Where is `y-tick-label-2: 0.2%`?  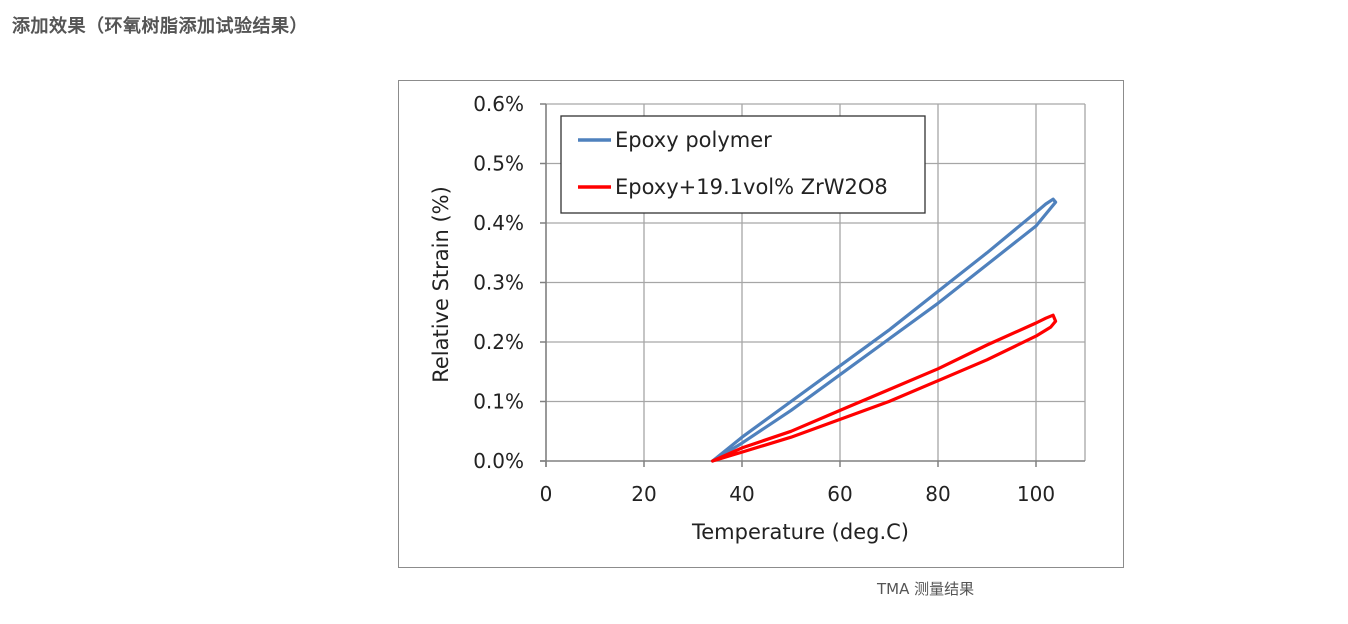 y-tick-label-2: 0.2% is located at coordinates (498, 342).